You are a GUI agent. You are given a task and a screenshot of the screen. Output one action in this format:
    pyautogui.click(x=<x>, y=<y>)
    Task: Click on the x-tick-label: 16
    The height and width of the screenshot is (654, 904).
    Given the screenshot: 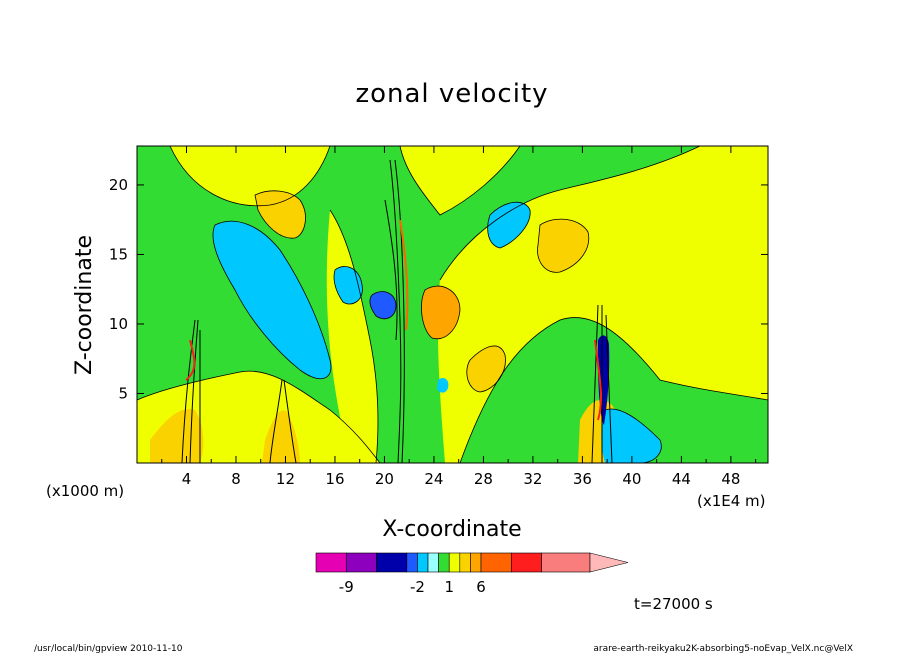 What is the action you would take?
    pyautogui.click(x=334, y=479)
    